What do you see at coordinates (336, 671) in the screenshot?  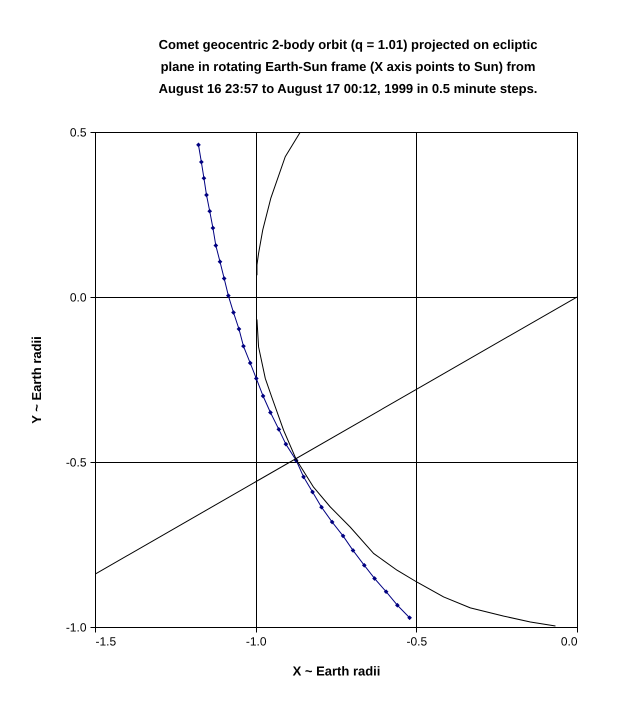 I see `x-axis-title: X ~ Earth radii` at bounding box center [336, 671].